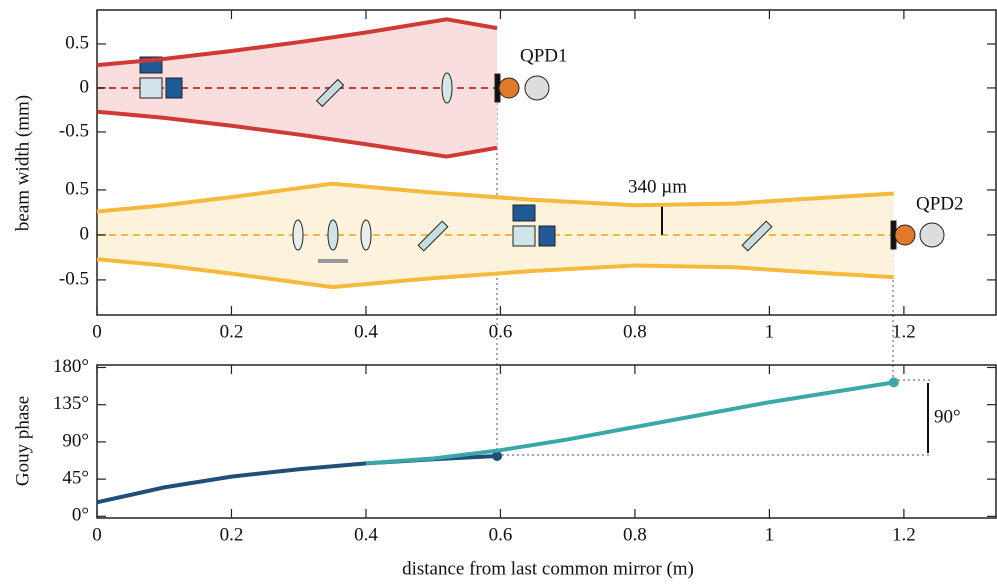  What do you see at coordinates (75, 440) in the screenshot?
I see `y-tick-label: 90°` at bounding box center [75, 440].